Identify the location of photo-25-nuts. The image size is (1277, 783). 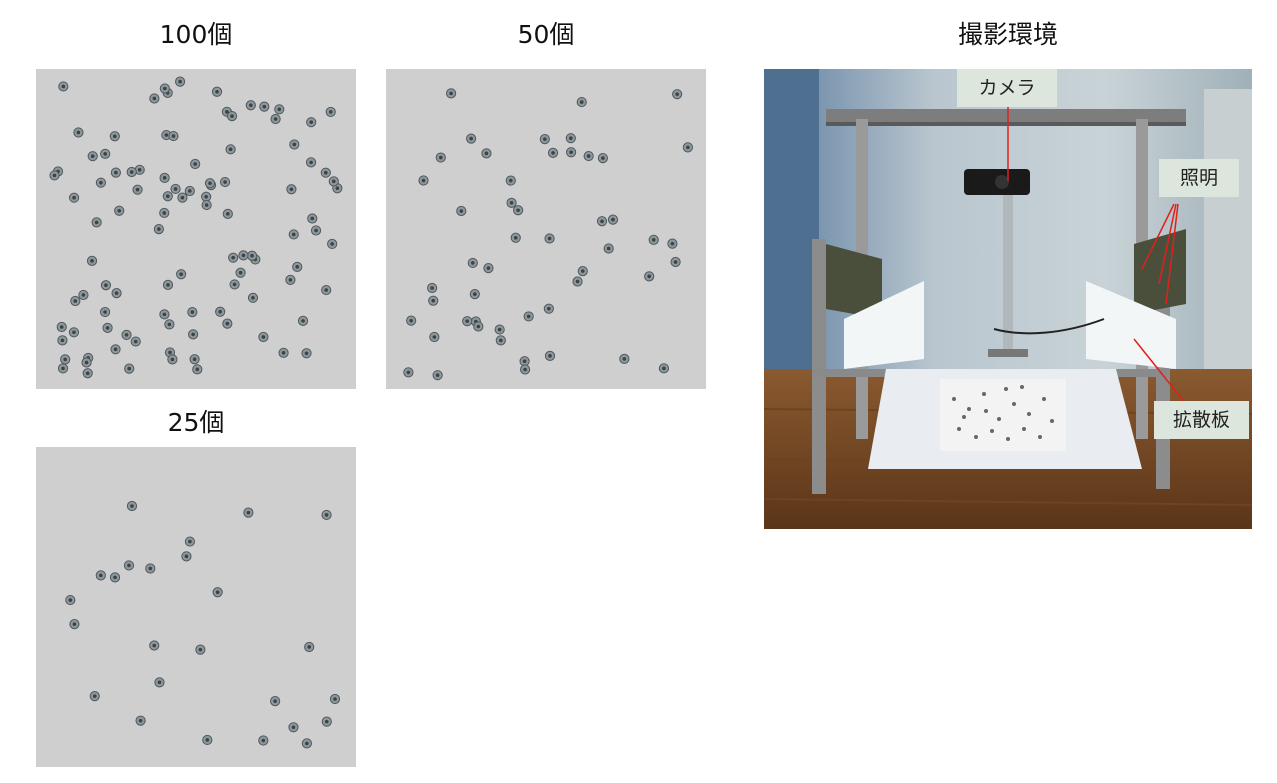
(196, 607).